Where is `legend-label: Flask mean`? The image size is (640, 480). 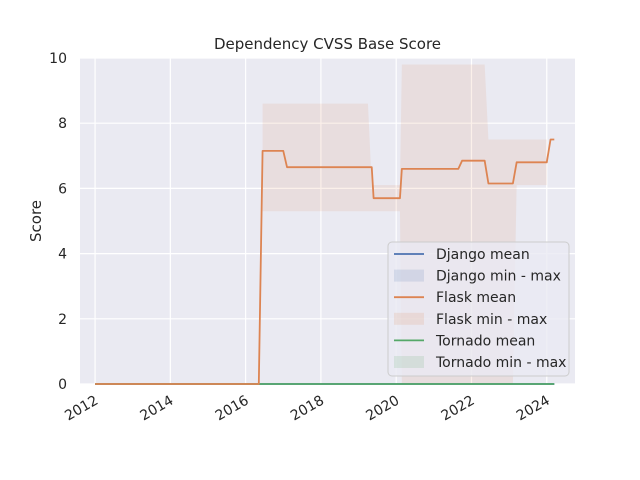 legend-label: Flask mean is located at coordinates (476, 298).